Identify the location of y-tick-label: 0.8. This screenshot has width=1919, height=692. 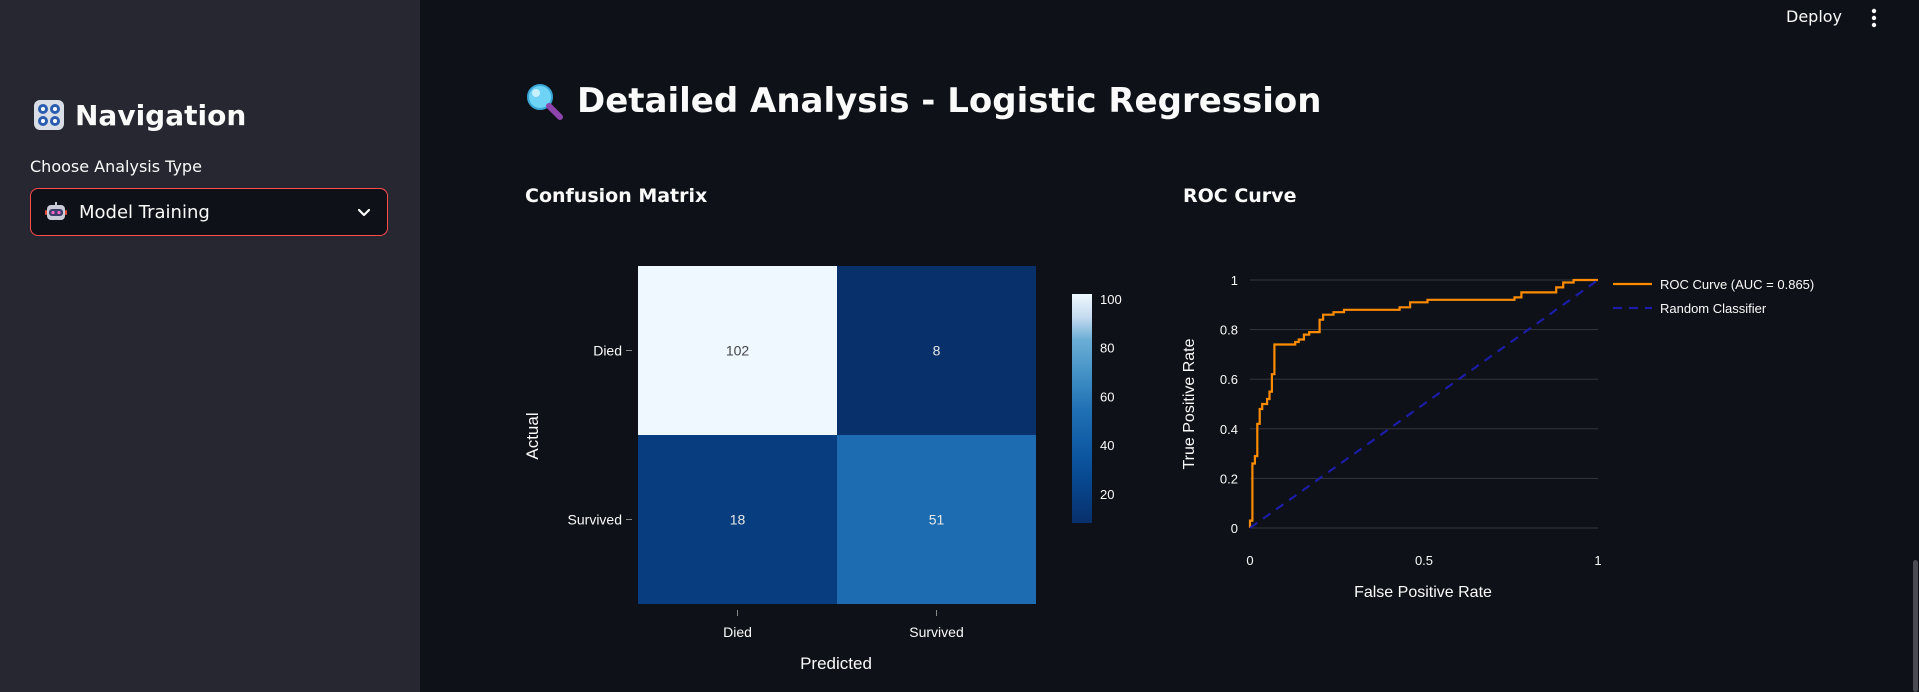
(1229, 330).